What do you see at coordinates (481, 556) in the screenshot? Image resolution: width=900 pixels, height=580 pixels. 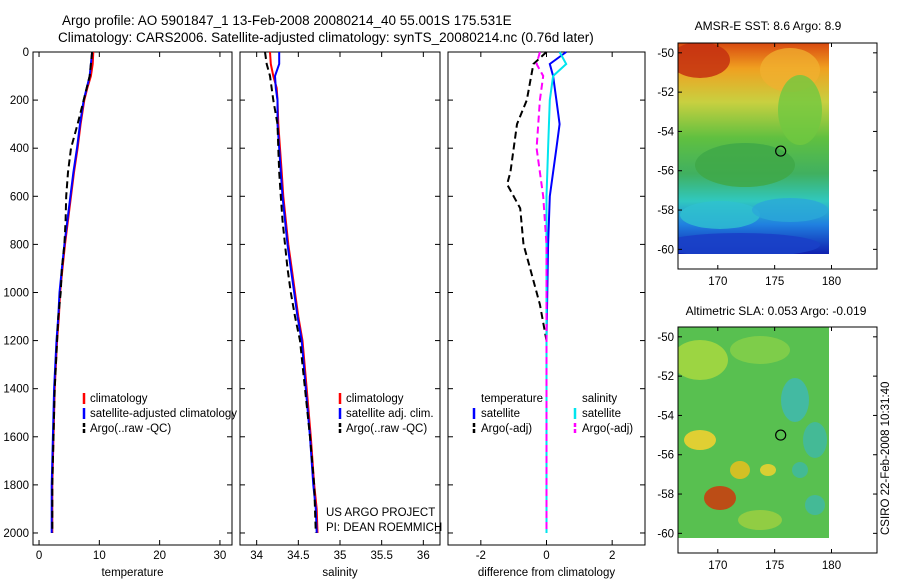 I see `x-tick-label: -2` at bounding box center [481, 556].